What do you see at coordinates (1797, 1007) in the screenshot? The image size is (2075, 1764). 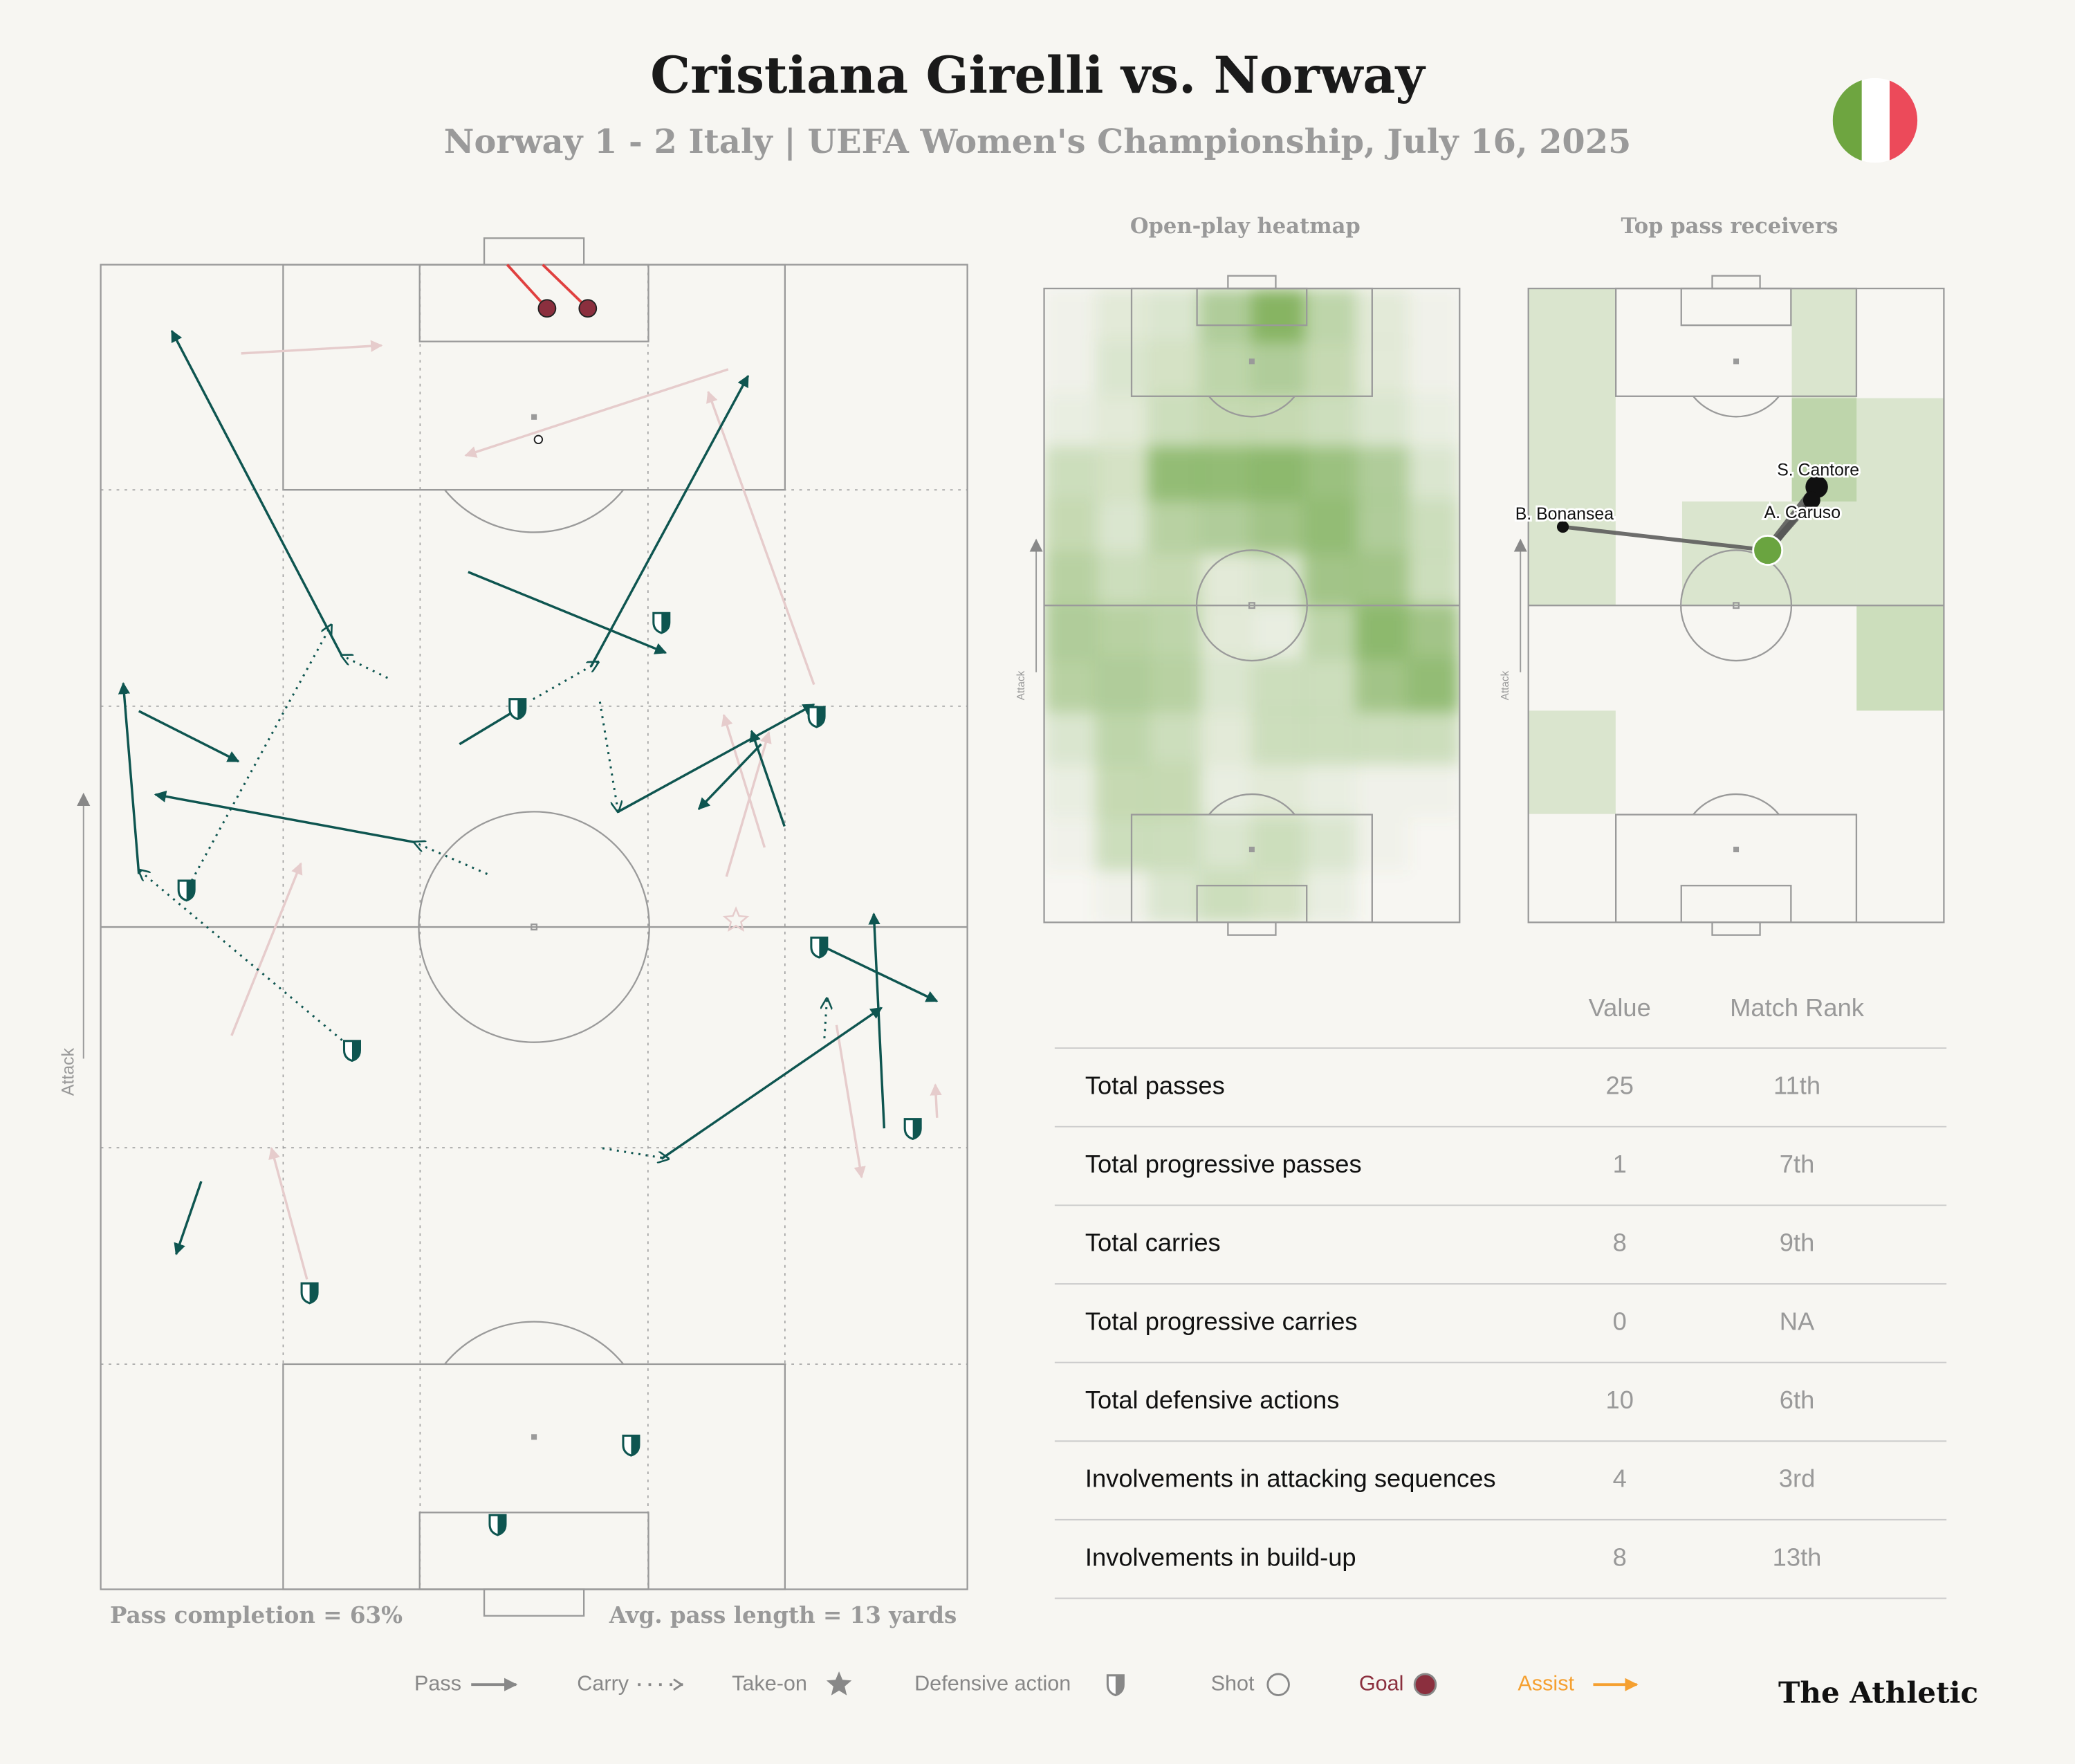 I see `column-header: Match Rank` at bounding box center [1797, 1007].